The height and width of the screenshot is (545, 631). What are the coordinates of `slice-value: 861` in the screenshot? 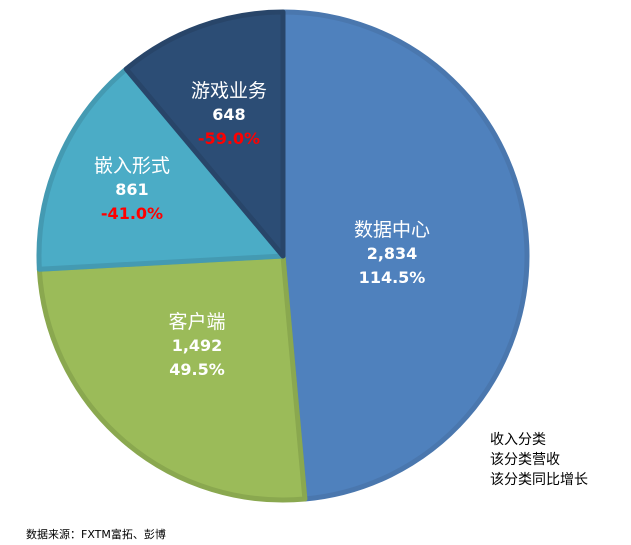 It's located at (132, 189).